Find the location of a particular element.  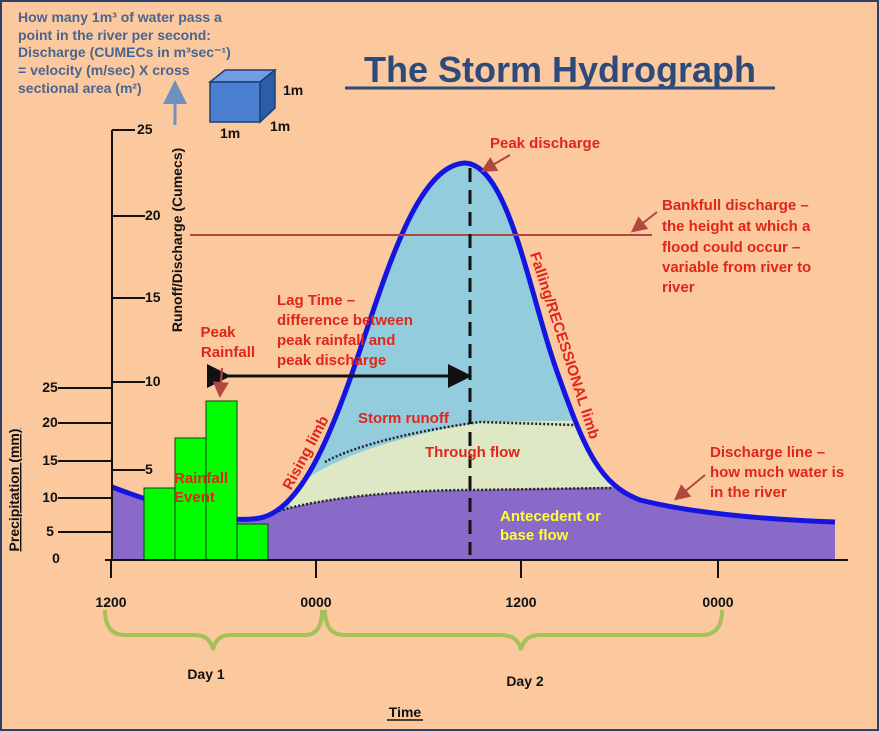

discharge-ticks: 25 20 15 10 5 is located at coordinates (149, 299).